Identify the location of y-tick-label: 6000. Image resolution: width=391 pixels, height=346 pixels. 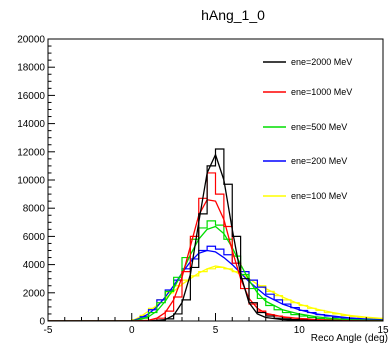
(34, 237).